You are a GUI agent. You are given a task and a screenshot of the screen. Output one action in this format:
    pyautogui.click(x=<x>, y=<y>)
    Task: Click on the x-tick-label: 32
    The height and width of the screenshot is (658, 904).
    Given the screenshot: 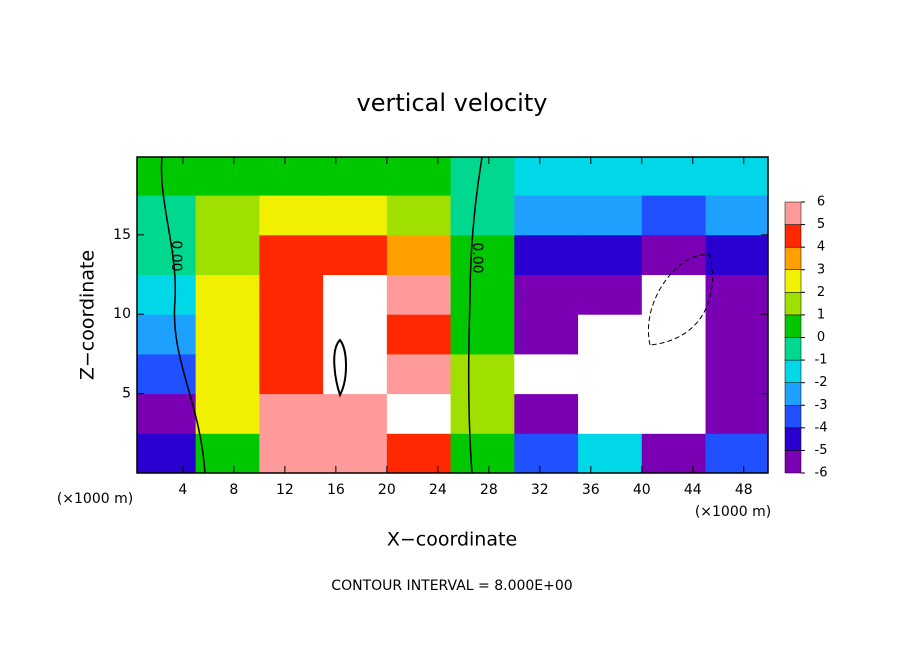 What is the action you would take?
    pyautogui.click(x=540, y=490)
    